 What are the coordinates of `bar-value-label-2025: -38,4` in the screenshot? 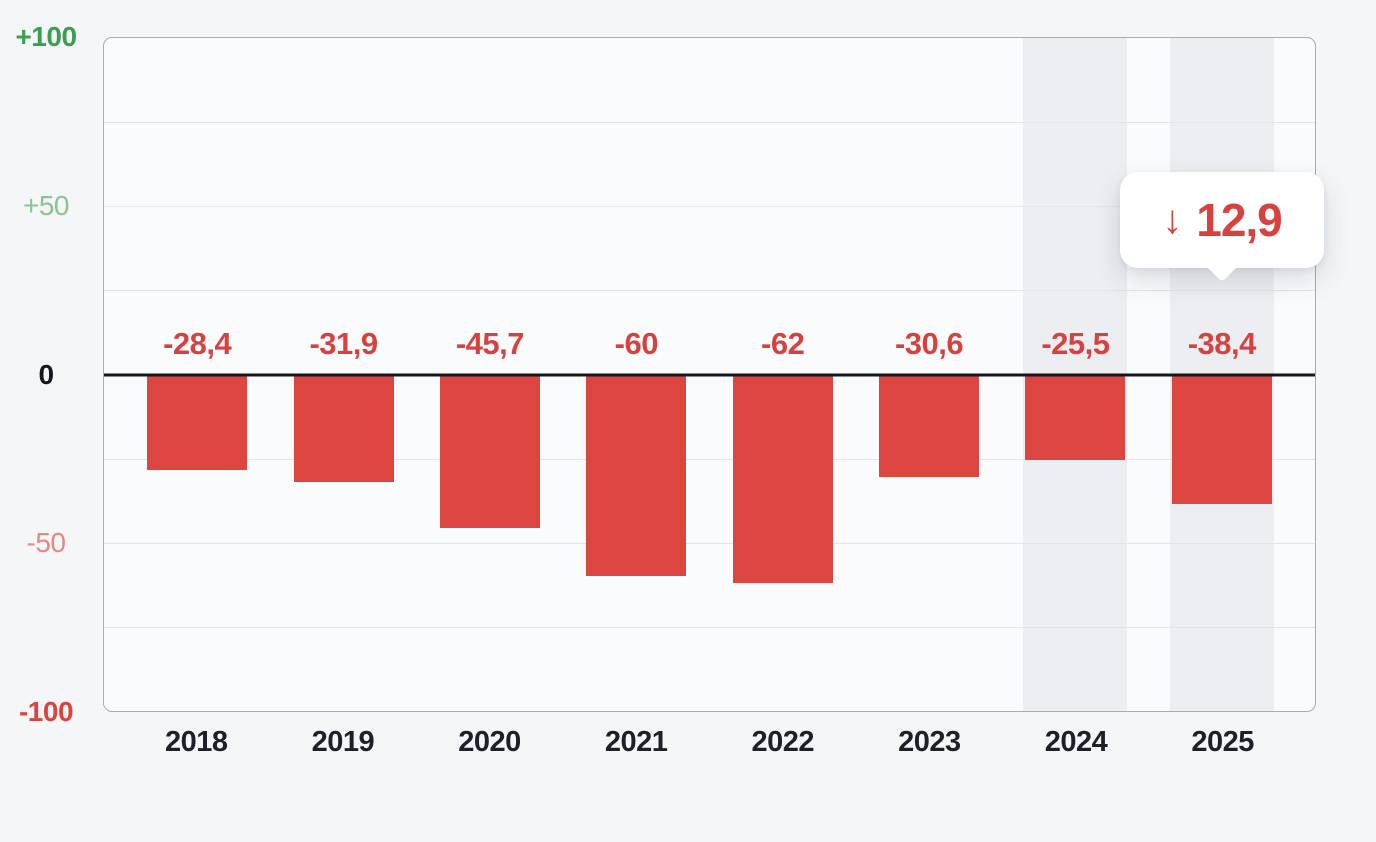 It's located at (1222, 343).